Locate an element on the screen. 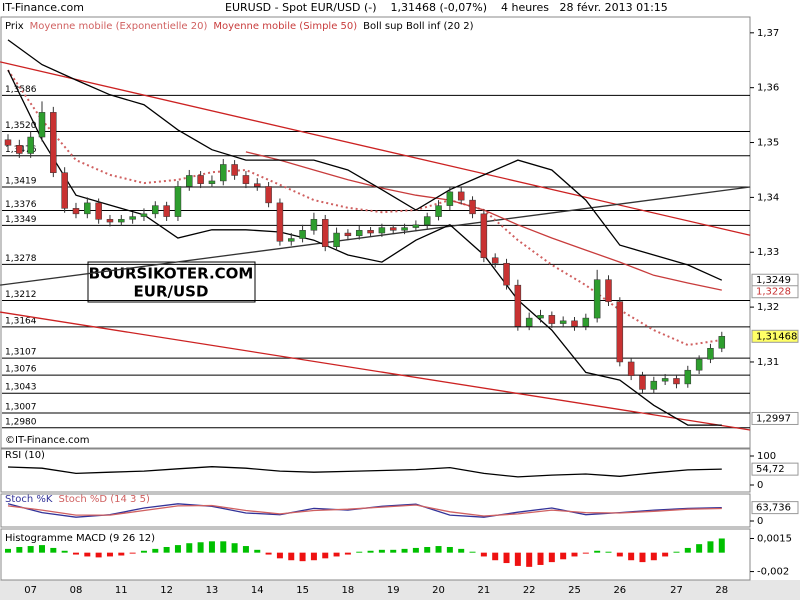  x-tick-label: 11 is located at coordinates (121, 590).